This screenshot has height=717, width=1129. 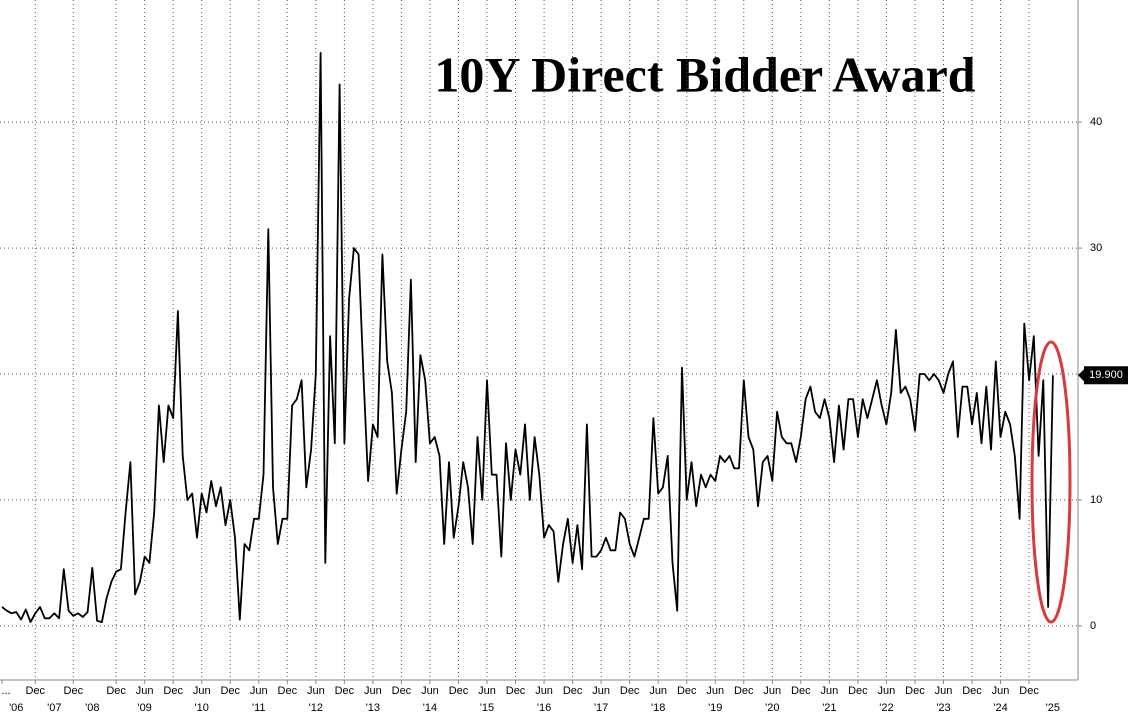 What do you see at coordinates (1096, 500) in the screenshot?
I see `y-tick-label: 10` at bounding box center [1096, 500].